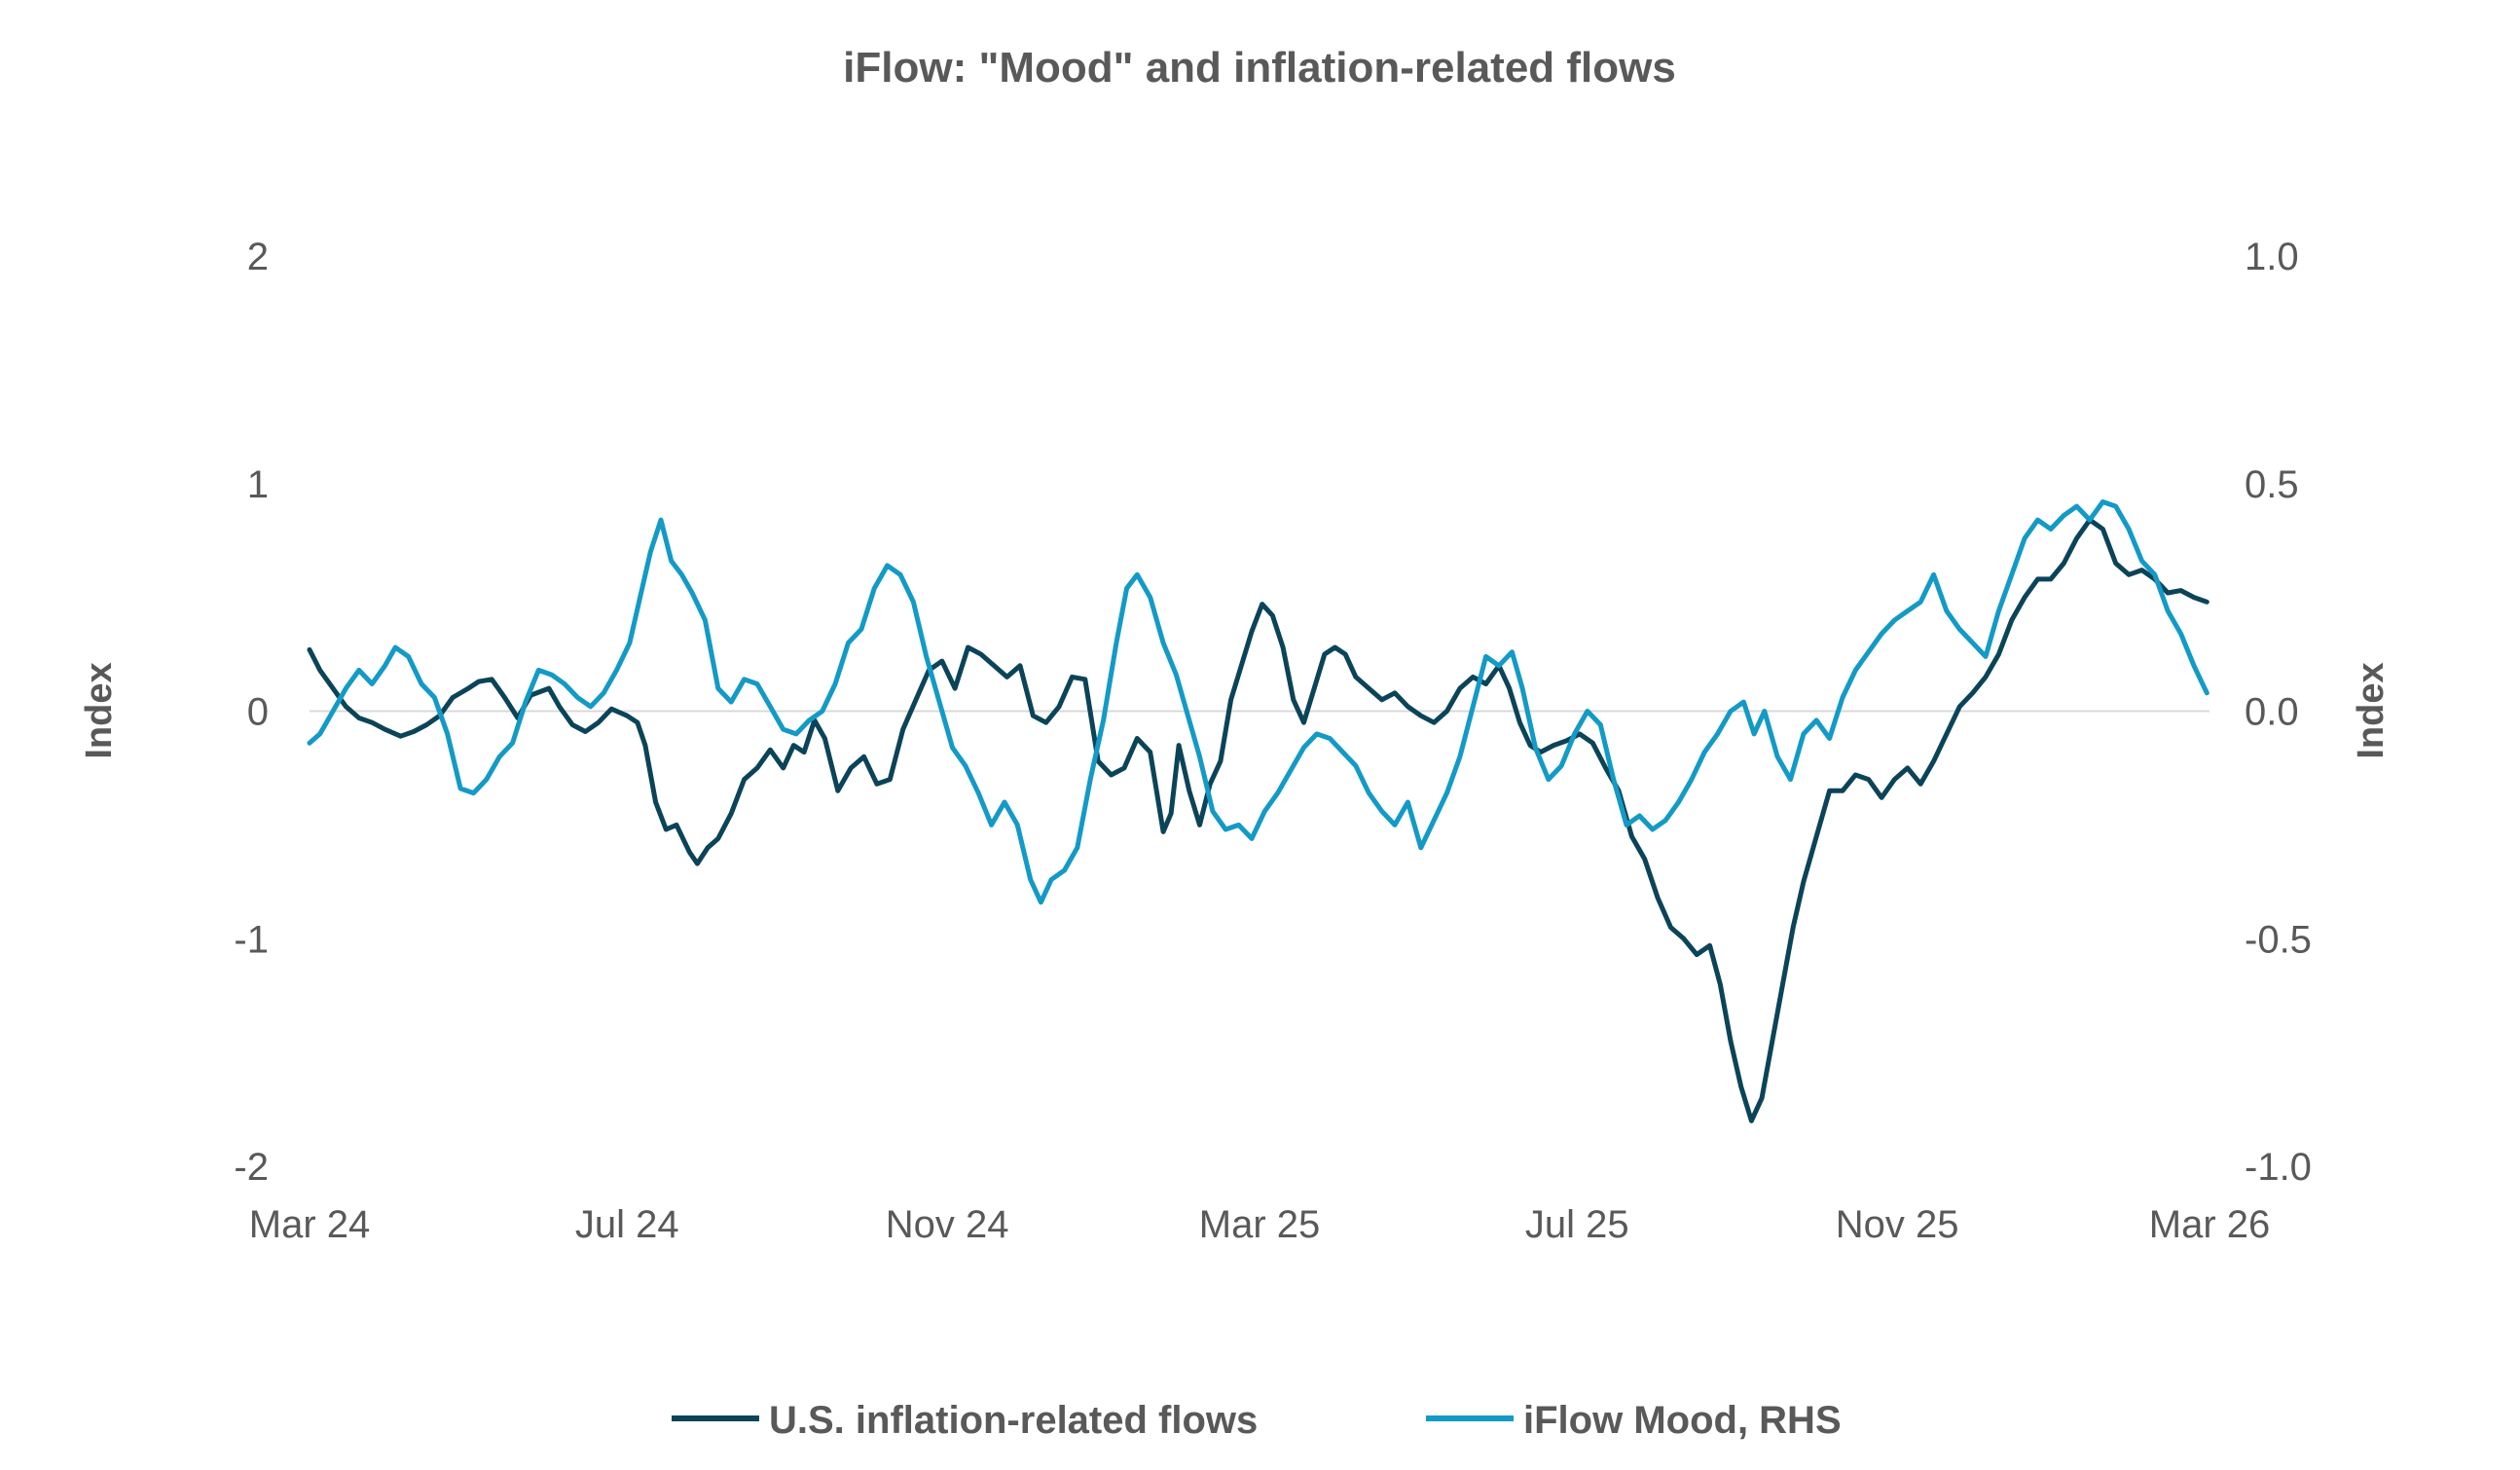 The image size is (2520, 1470). I want to click on x-tick-label: Jul 25, so click(1577, 1224).